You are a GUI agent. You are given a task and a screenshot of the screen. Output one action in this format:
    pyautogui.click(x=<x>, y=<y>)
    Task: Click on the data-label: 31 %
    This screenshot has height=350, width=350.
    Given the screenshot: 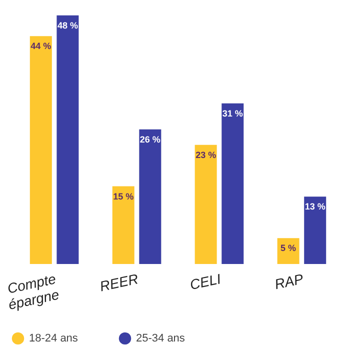 What is the action you would take?
    pyautogui.click(x=232, y=113)
    